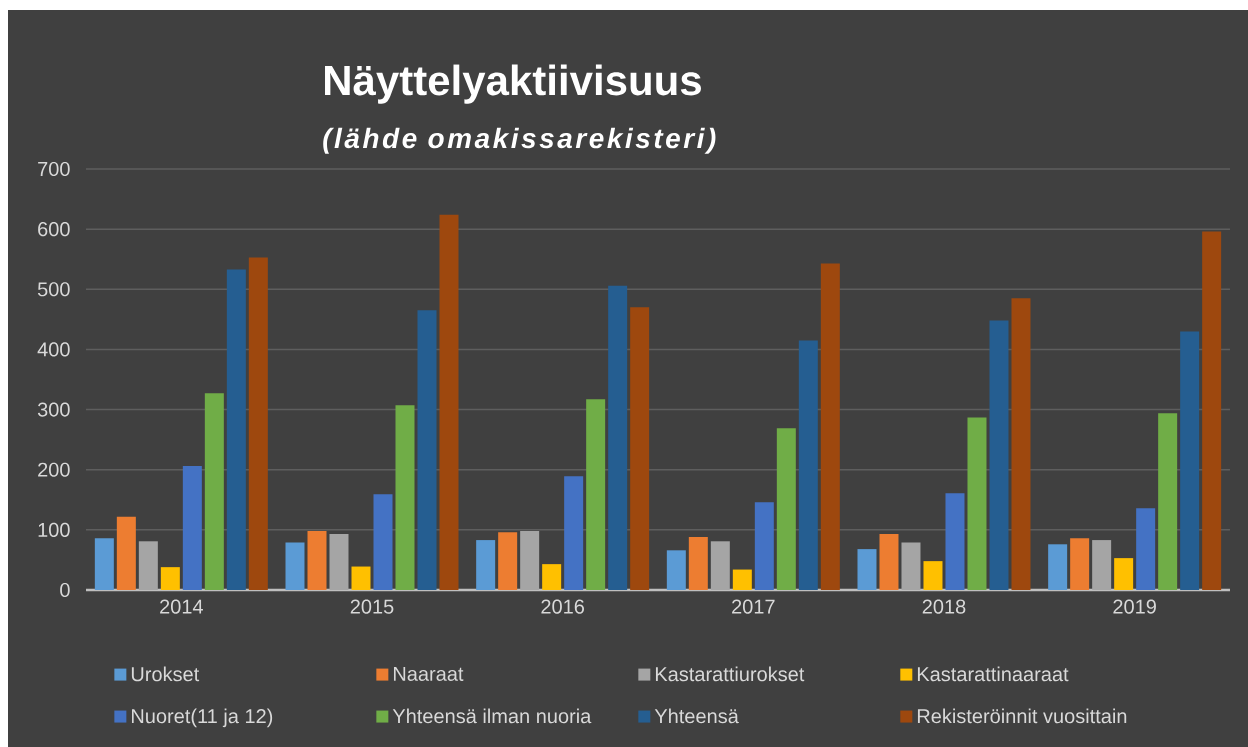 This screenshot has height=747, width=1248. I want to click on y-tick-label: 0, so click(65, 590).